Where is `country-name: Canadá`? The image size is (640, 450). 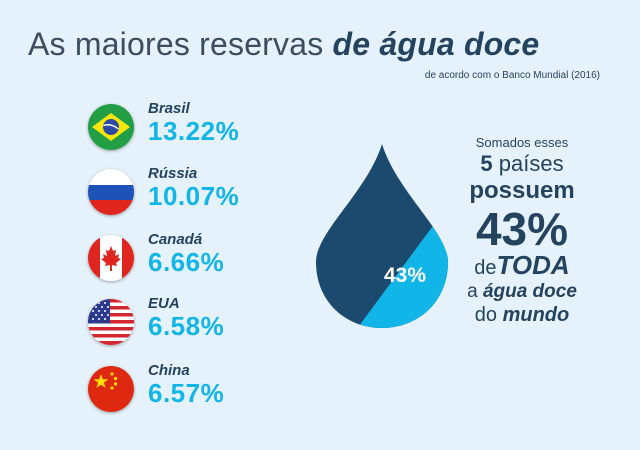
country-name: Canadá is located at coordinates (175, 239).